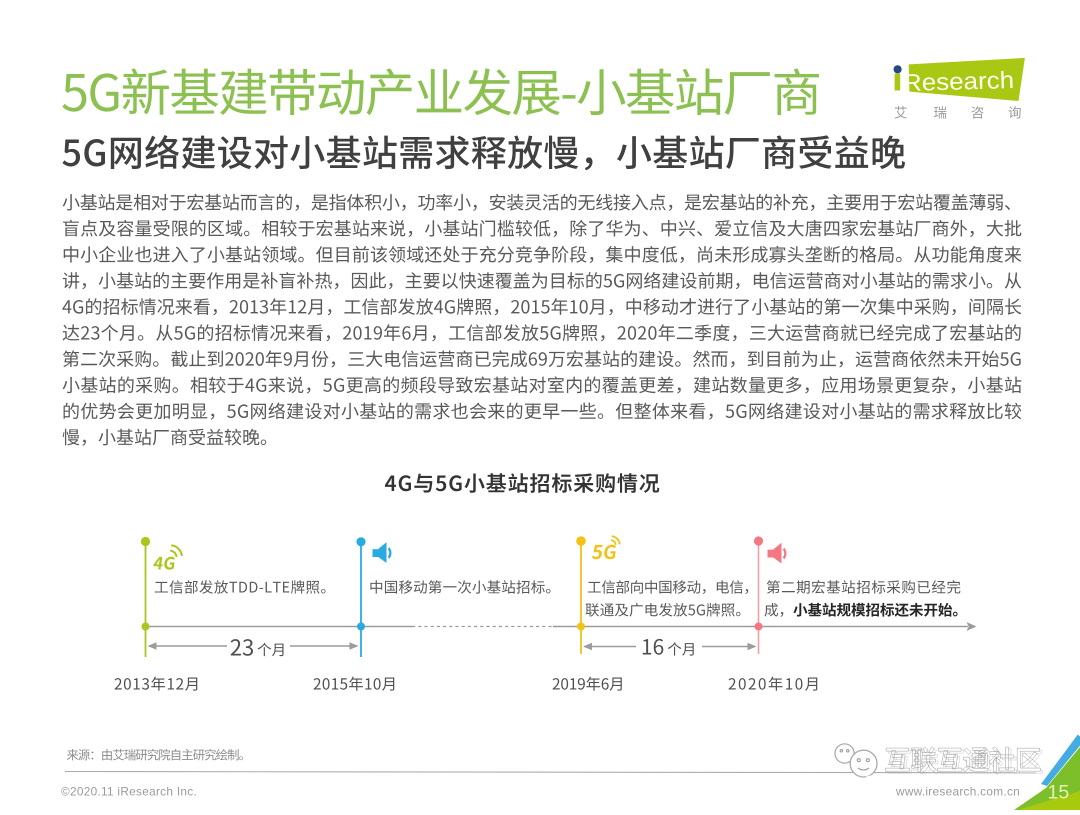 The height and width of the screenshot is (815, 1080). What do you see at coordinates (129, 792) in the screenshot?
I see `svg-text: ©2020.11 iResearch Inc.` at bounding box center [129, 792].